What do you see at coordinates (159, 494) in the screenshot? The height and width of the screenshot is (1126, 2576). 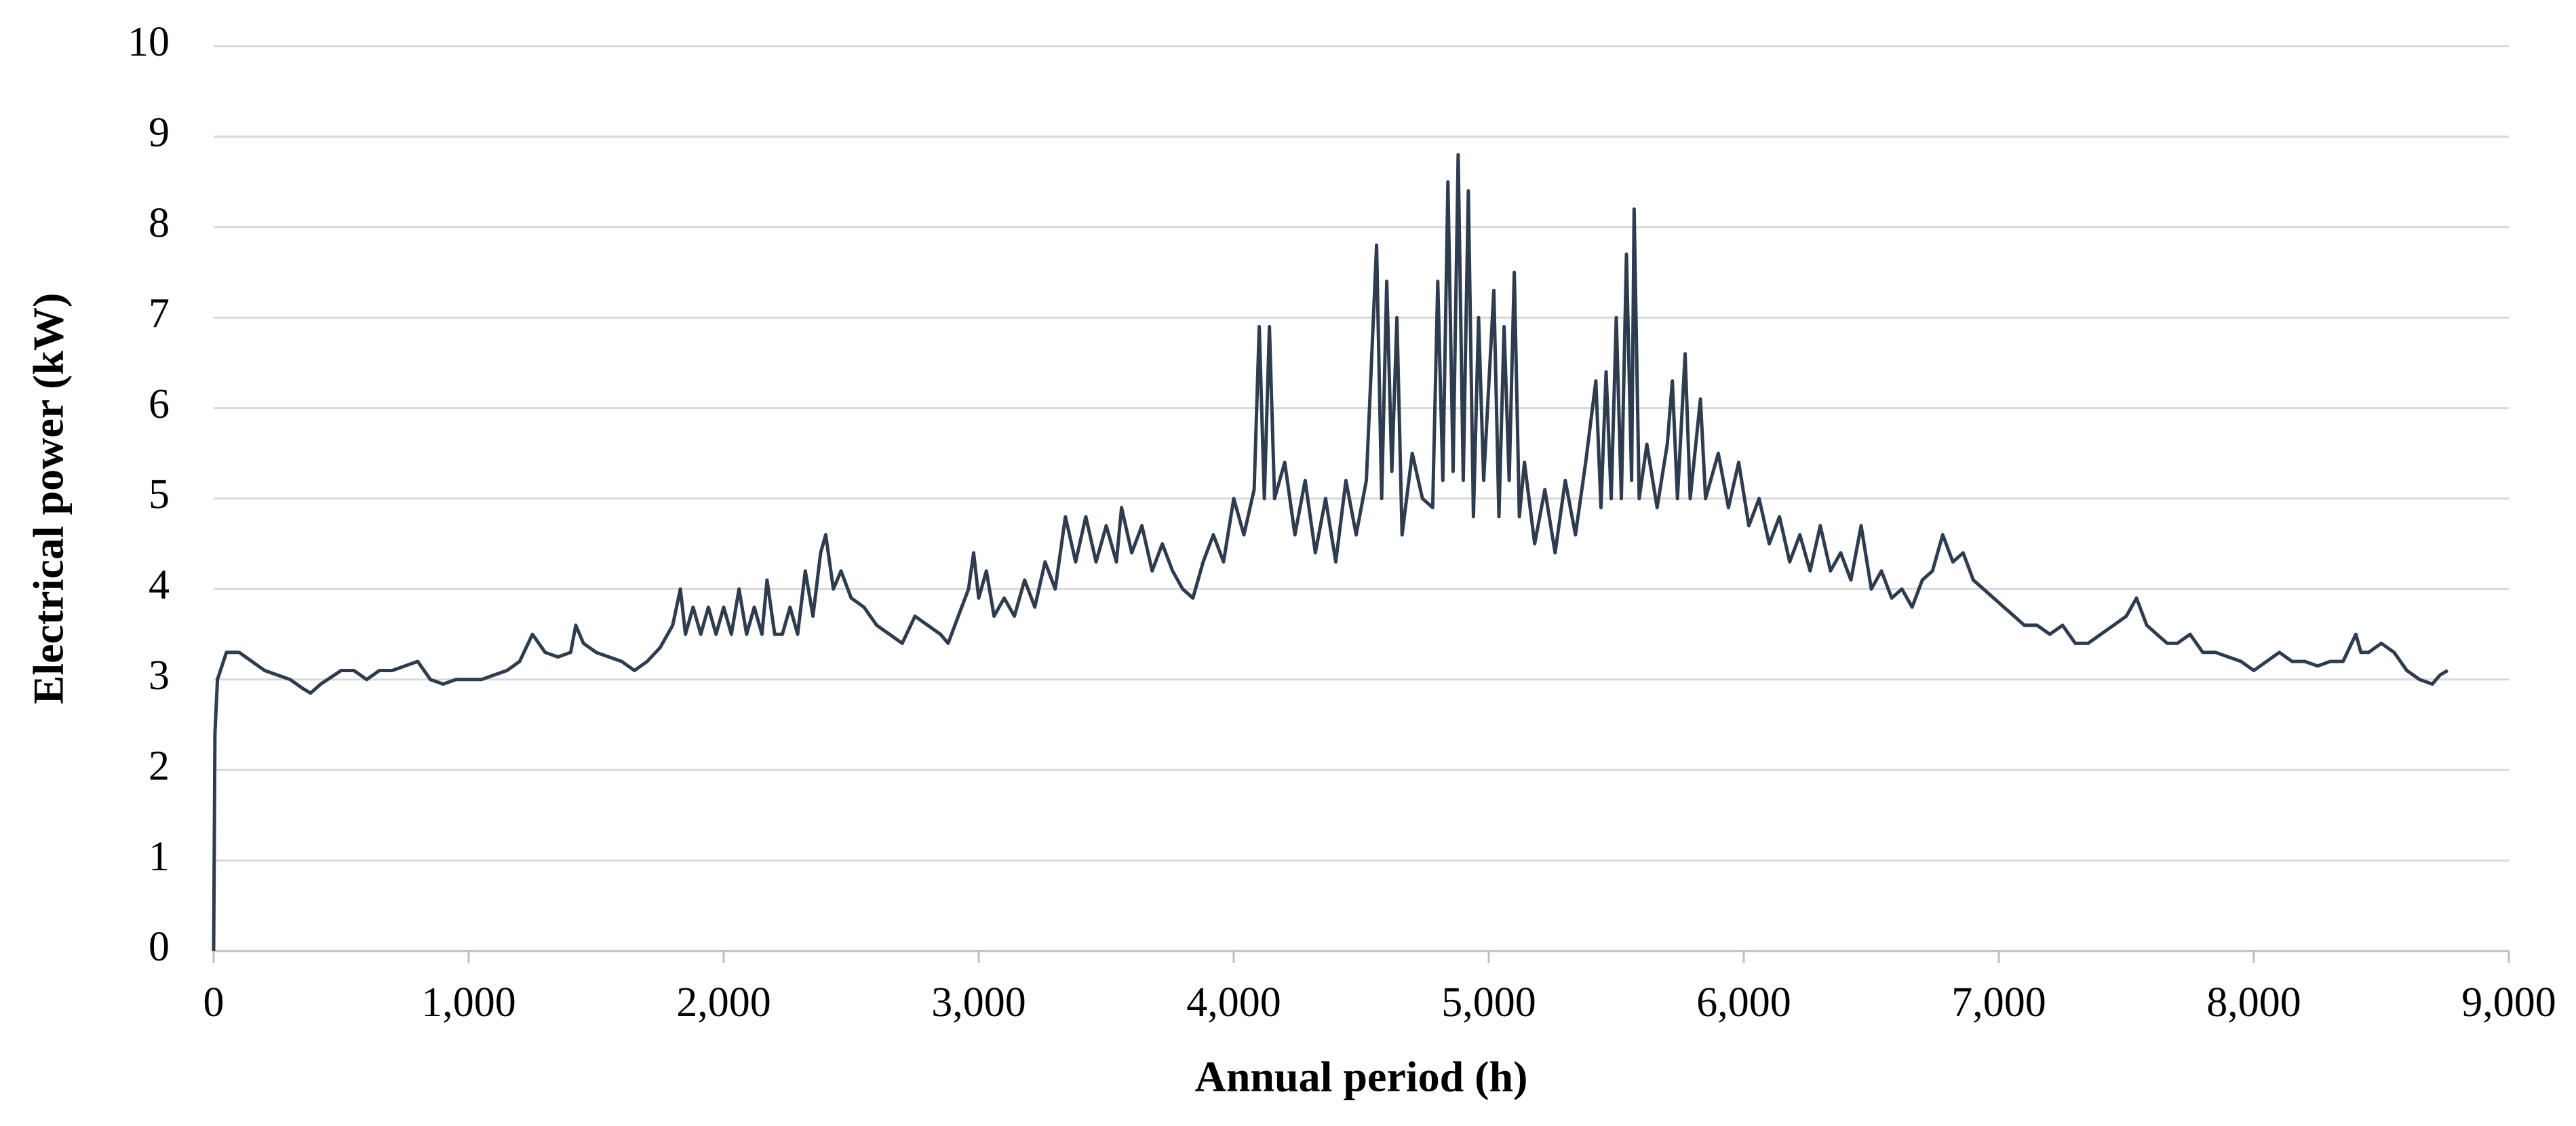 I see `y-tick-label: 5` at bounding box center [159, 494].